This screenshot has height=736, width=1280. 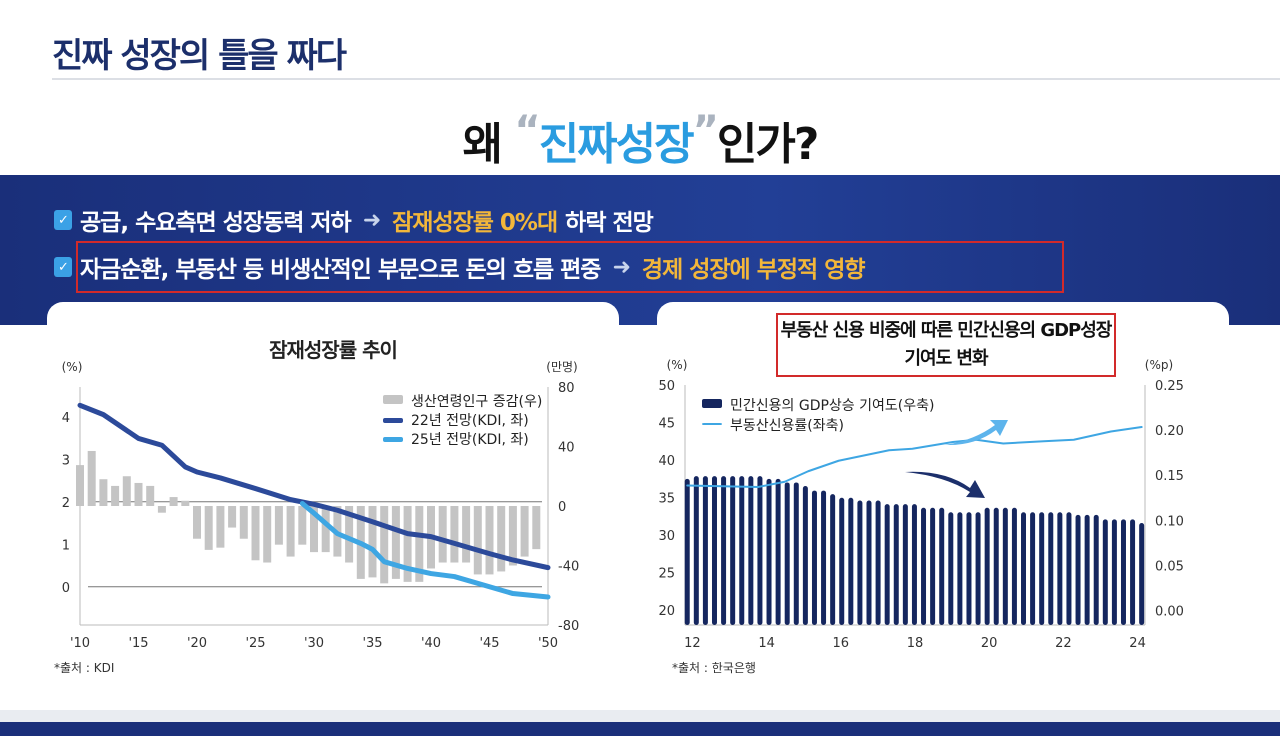 I want to click on checkbox-check-icon: ✓, so click(x=63, y=220).